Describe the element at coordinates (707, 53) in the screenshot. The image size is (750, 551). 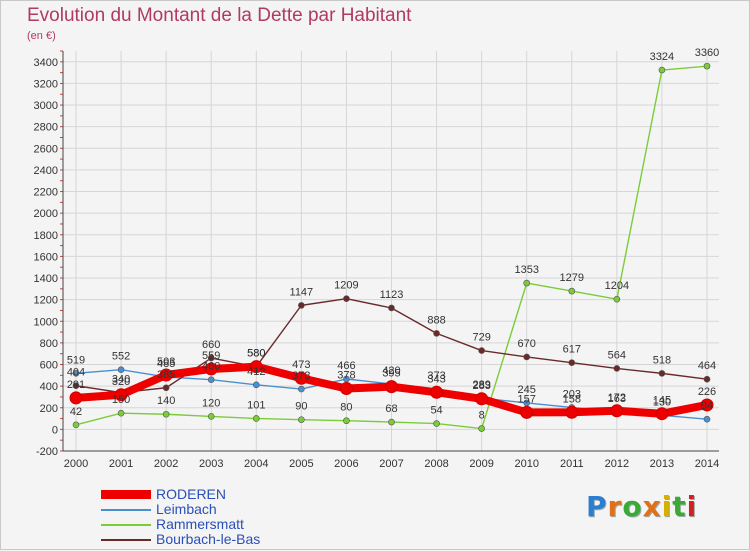
I see `data-label-rammersmatt: 3360` at that location.